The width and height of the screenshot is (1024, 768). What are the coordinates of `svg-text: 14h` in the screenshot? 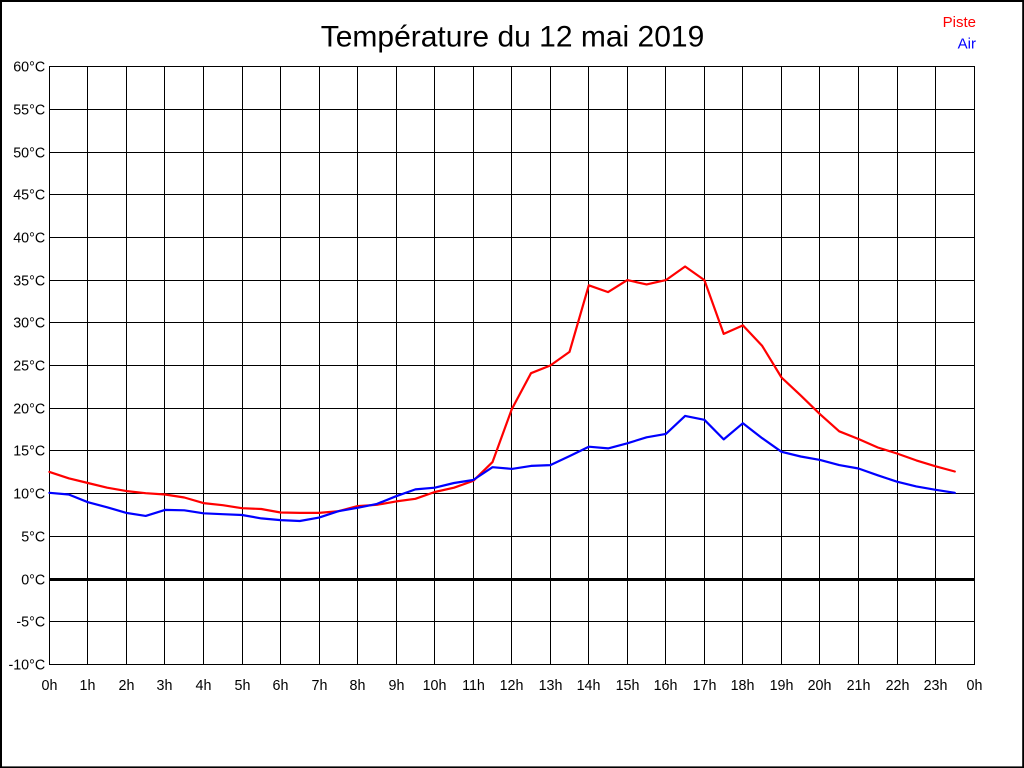 It's located at (589, 686).